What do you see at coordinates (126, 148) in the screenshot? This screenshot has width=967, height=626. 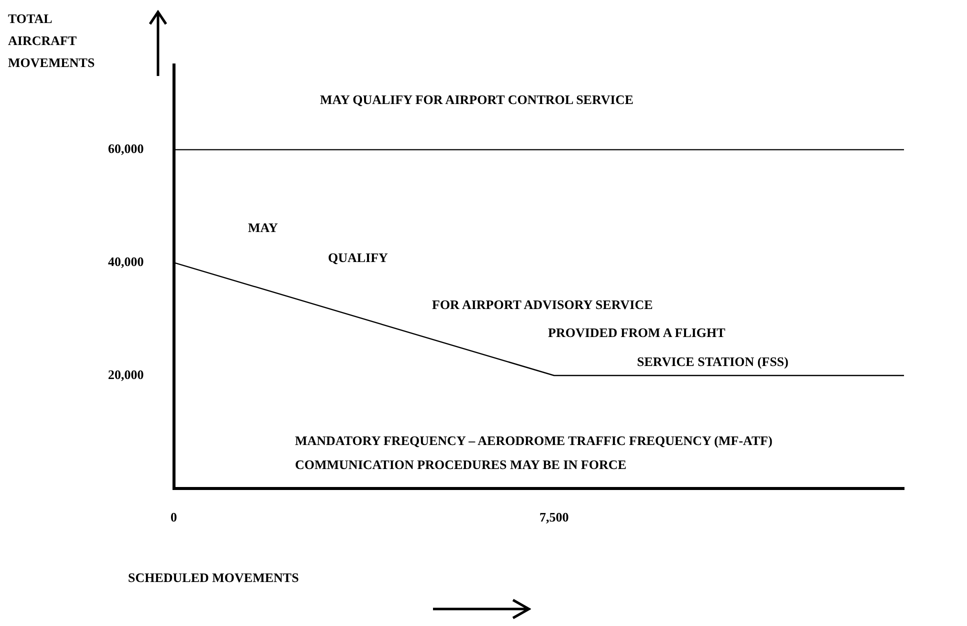 I see `y-tick-label: 60,000` at bounding box center [126, 148].